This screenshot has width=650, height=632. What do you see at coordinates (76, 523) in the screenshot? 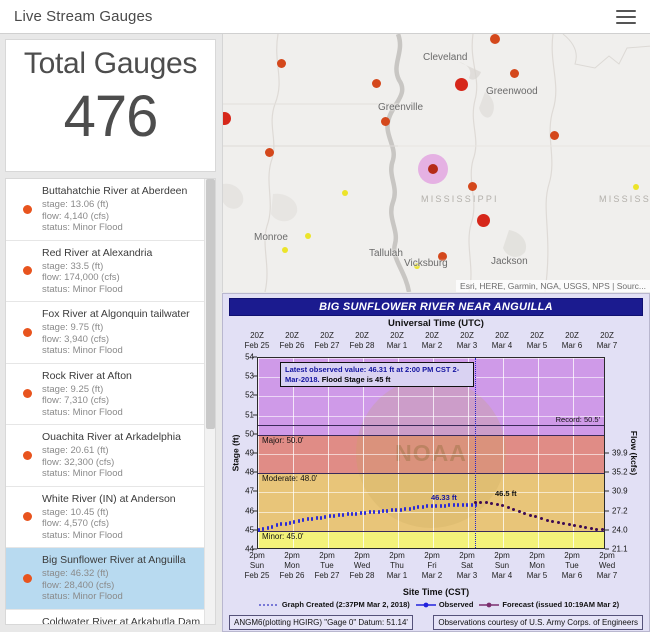
I see `gauge-flow: flow: 4,570 (cfs)` at bounding box center [76, 523].